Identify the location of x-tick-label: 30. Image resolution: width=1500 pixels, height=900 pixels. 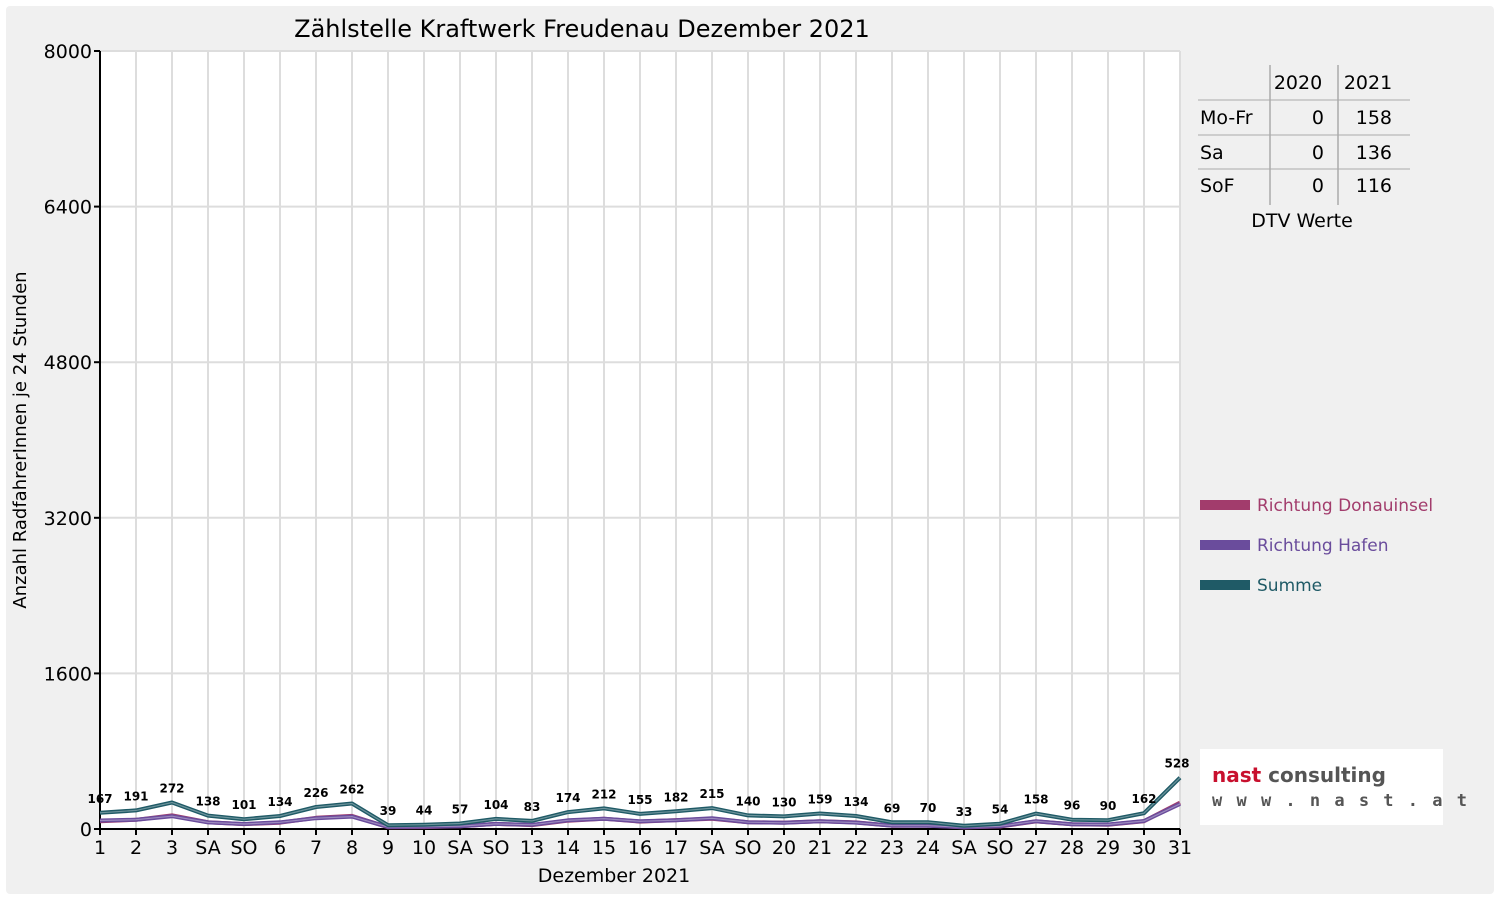
(1144, 848).